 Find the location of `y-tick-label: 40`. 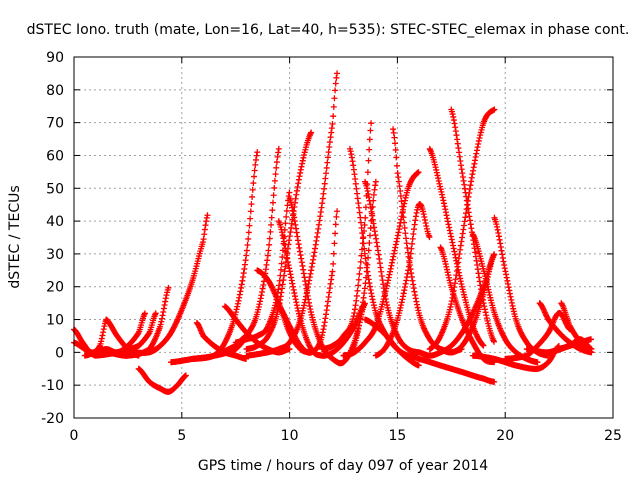

y-tick-label: 40 is located at coordinates (55, 222).